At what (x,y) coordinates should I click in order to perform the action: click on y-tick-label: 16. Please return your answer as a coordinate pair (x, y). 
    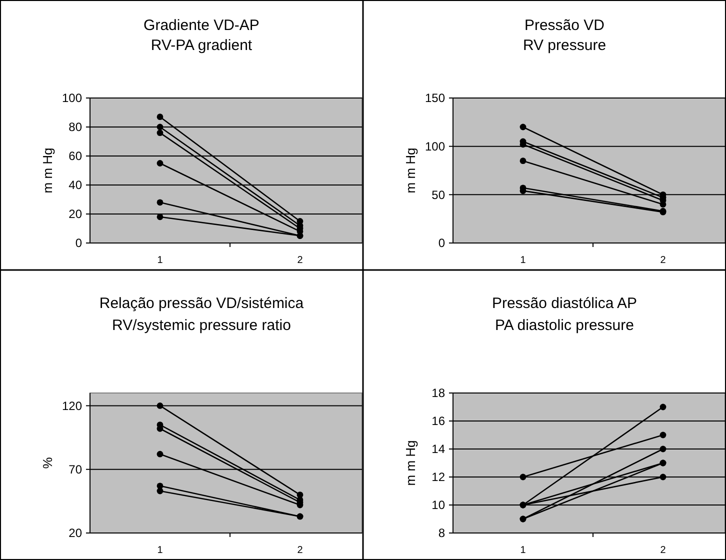
    Looking at the image, I should click on (439, 421).